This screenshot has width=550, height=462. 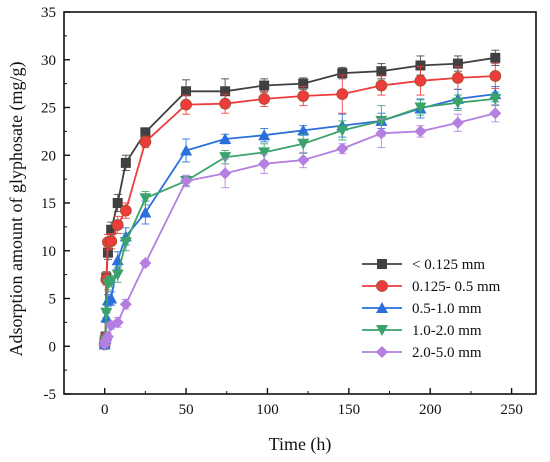 I want to click on x-tick-label: 100, so click(x=267, y=410).